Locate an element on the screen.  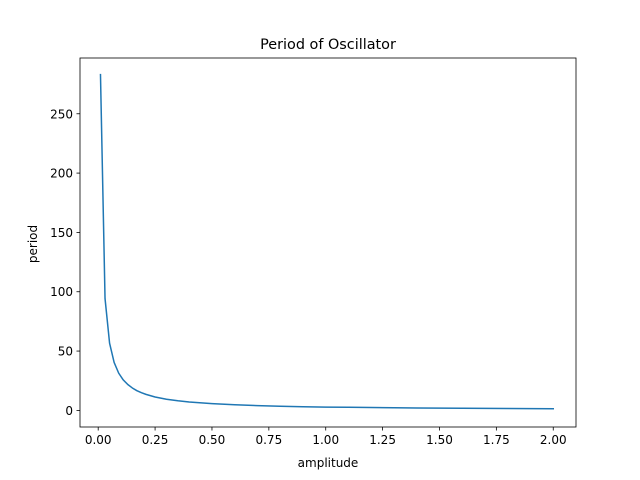
y-tick-label: 50 is located at coordinates (65, 352).